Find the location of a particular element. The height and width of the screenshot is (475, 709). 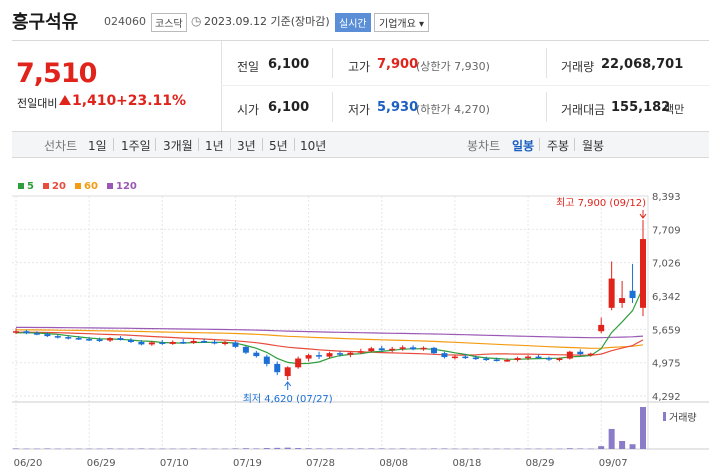

tab-1d: 1일 is located at coordinates (97, 146).